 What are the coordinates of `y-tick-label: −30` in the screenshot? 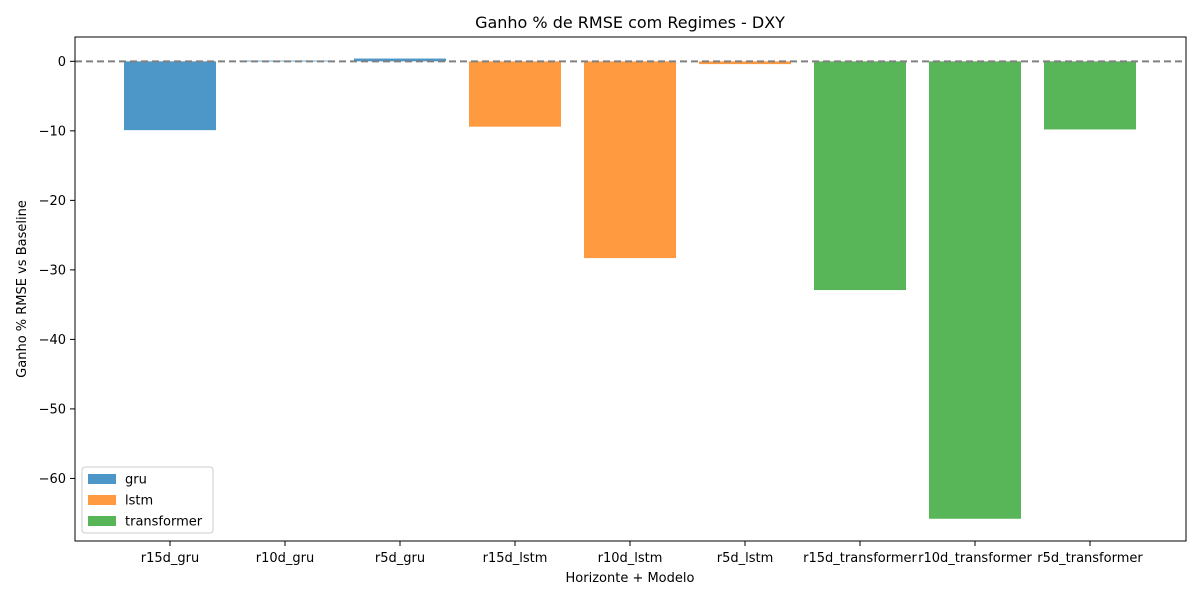 It's located at (52, 270).